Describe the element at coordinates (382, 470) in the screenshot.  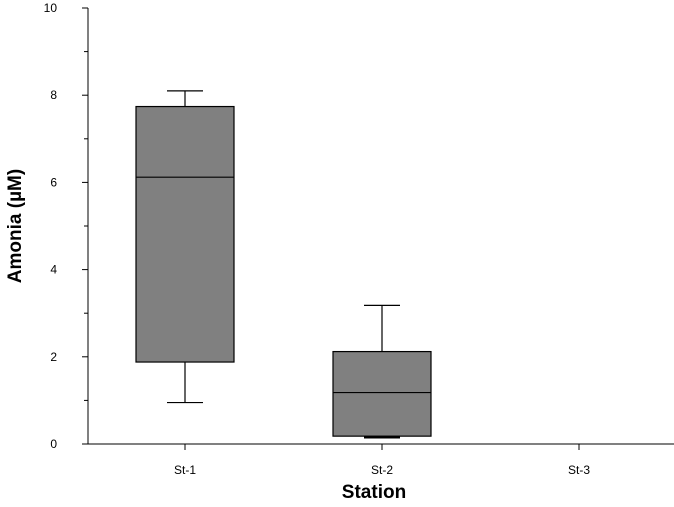
I see `x-tick-label: St-2` at that location.